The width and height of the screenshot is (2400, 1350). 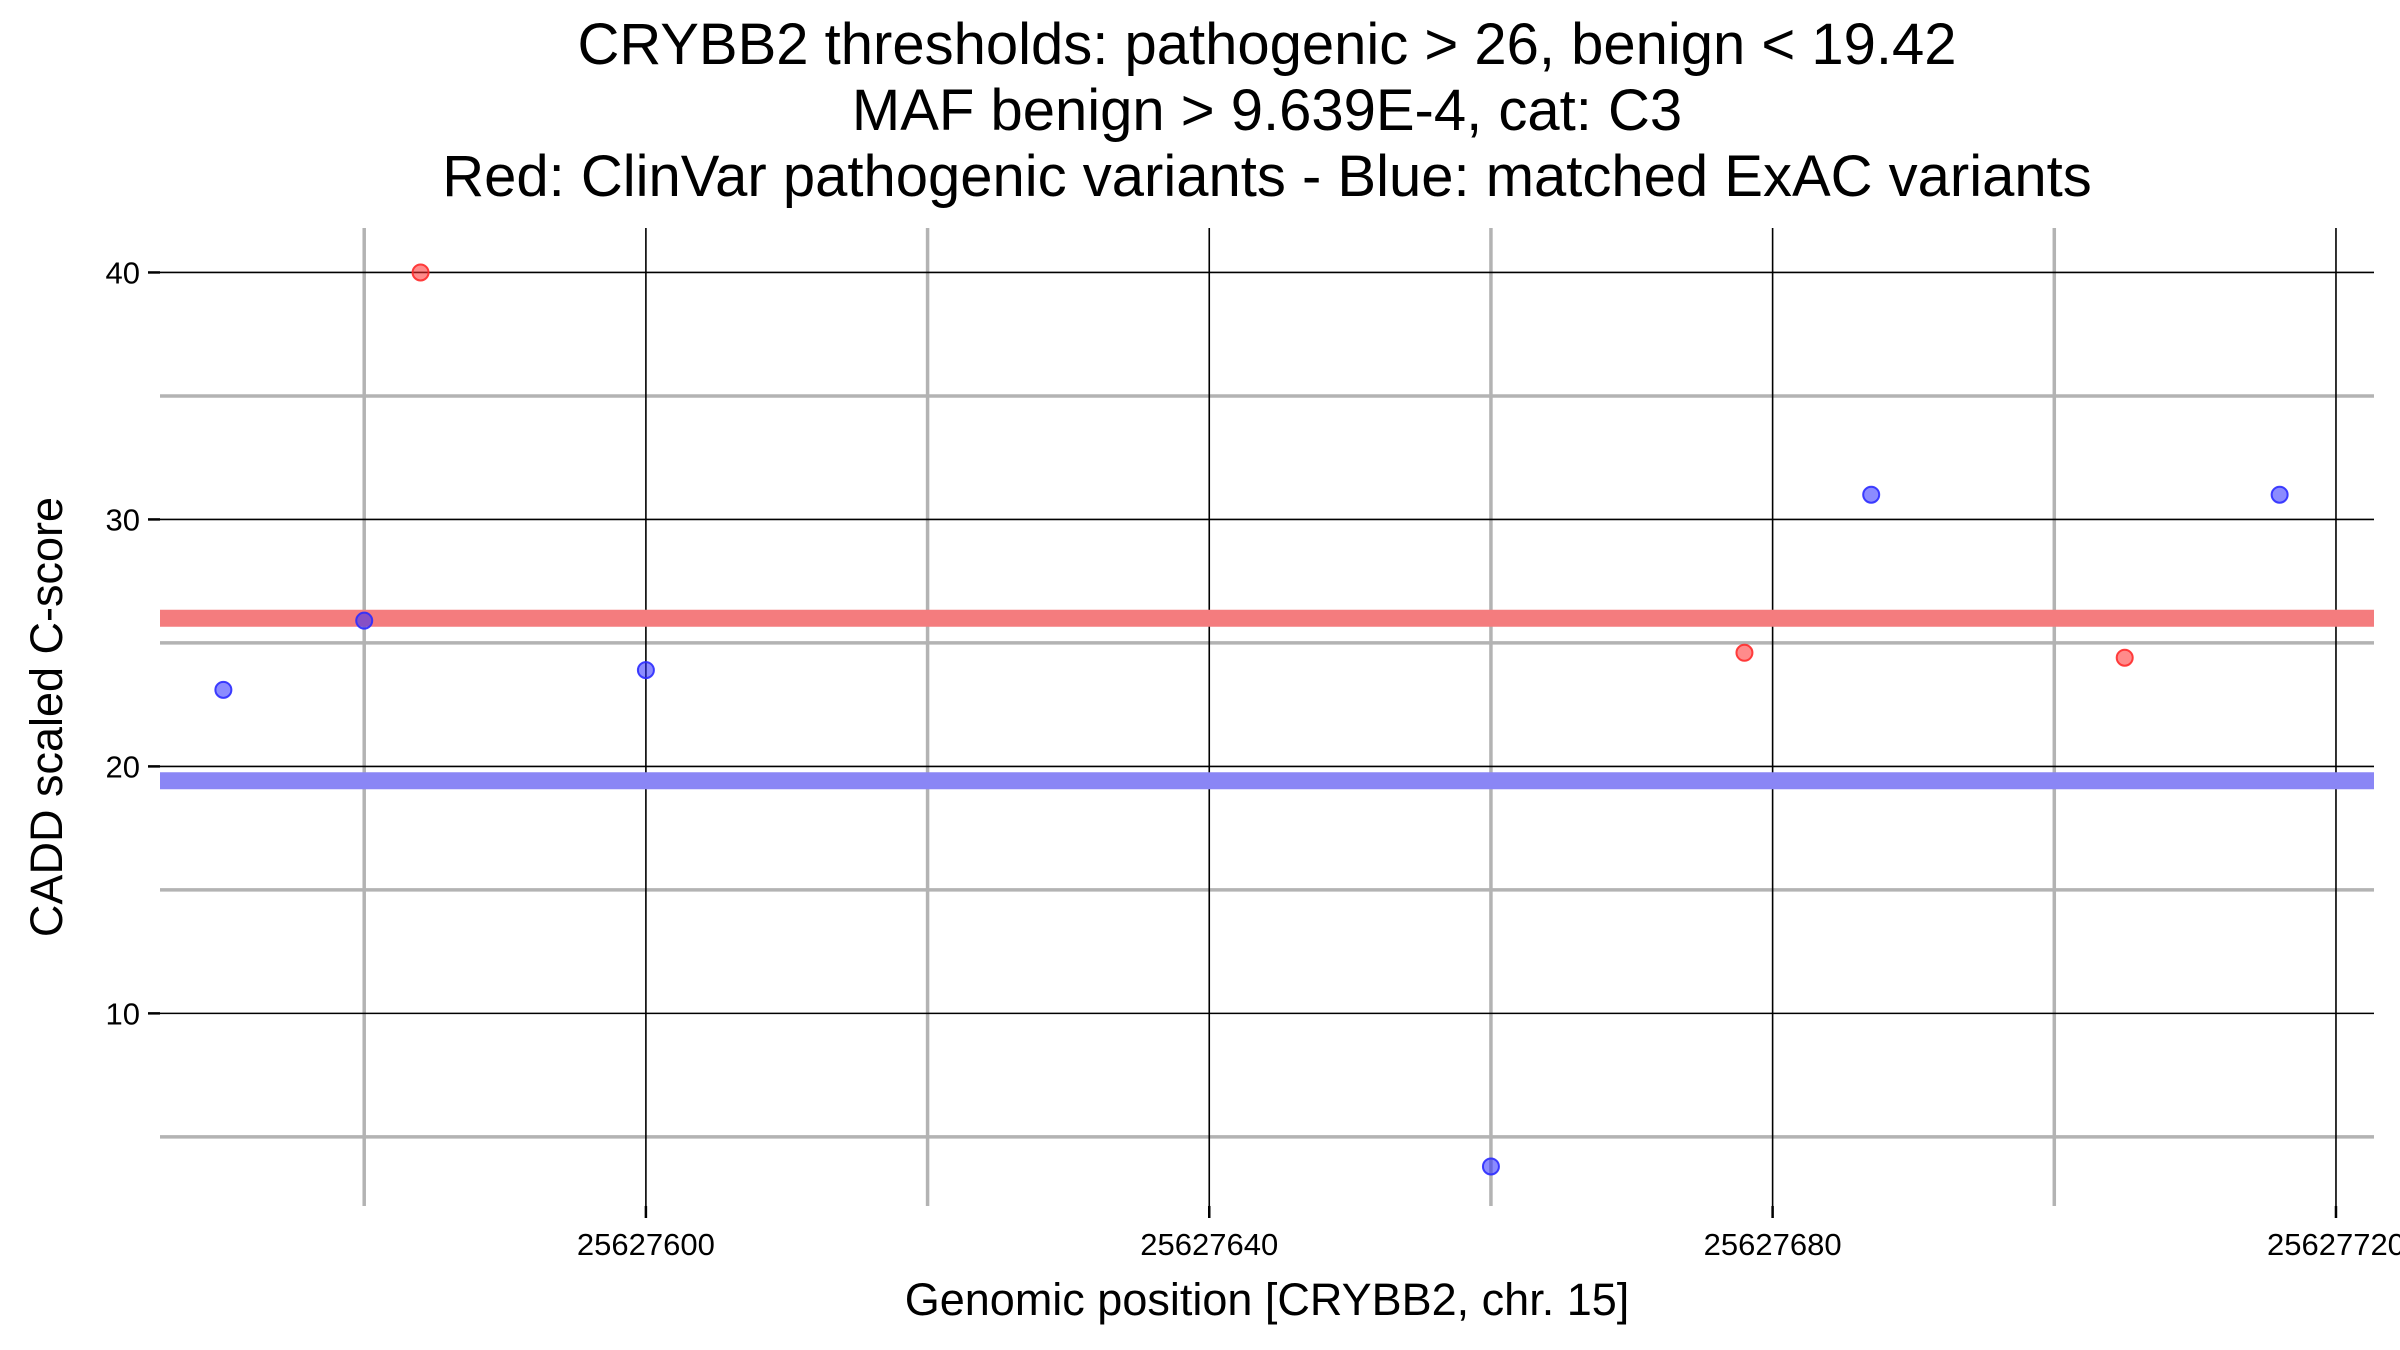 I want to click on x-axis-title: Genomic position [CRYBB2, chr. 15], so click(x=1267, y=1299).